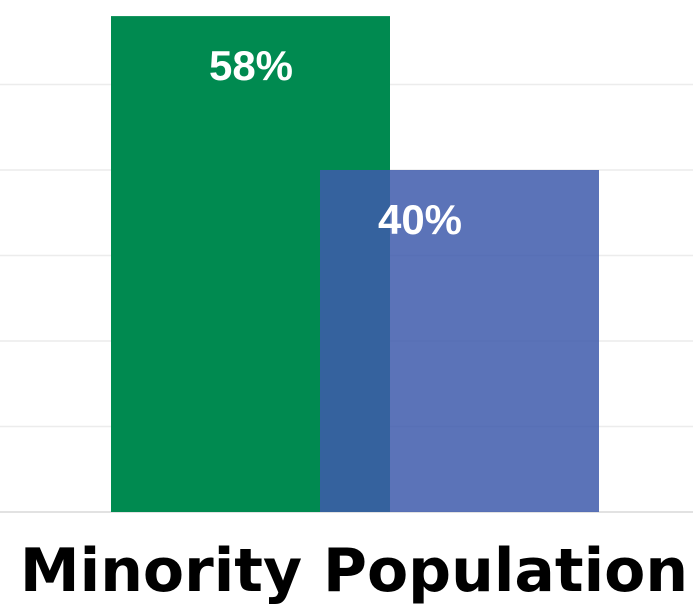 The height and width of the screenshot is (606, 693). What do you see at coordinates (420, 219) in the screenshot?
I see `data-label-series-2: 40%` at bounding box center [420, 219].